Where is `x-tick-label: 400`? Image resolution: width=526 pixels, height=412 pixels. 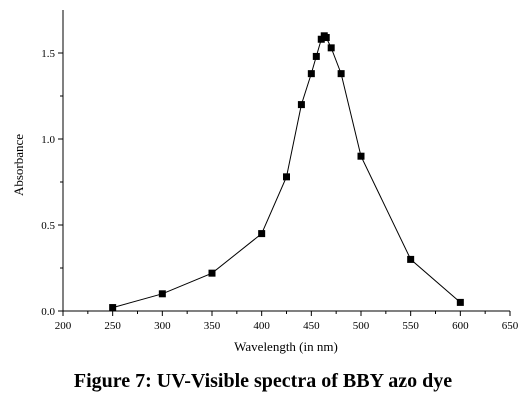 x-tick-label: 400 is located at coordinates (261, 326).